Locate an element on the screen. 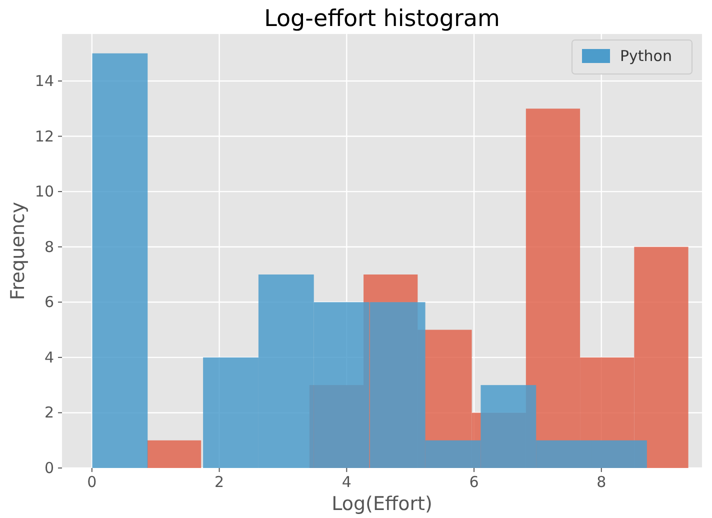  y-tick-label: 8 is located at coordinates (49, 247).